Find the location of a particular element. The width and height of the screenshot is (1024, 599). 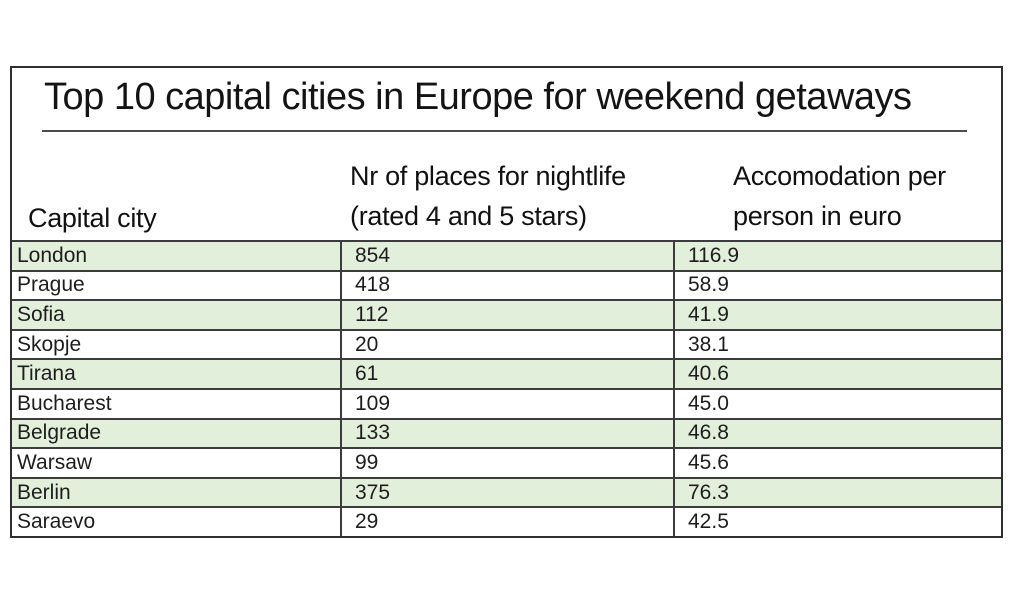

nightlife-places-cell: 133 is located at coordinates (506, 433).